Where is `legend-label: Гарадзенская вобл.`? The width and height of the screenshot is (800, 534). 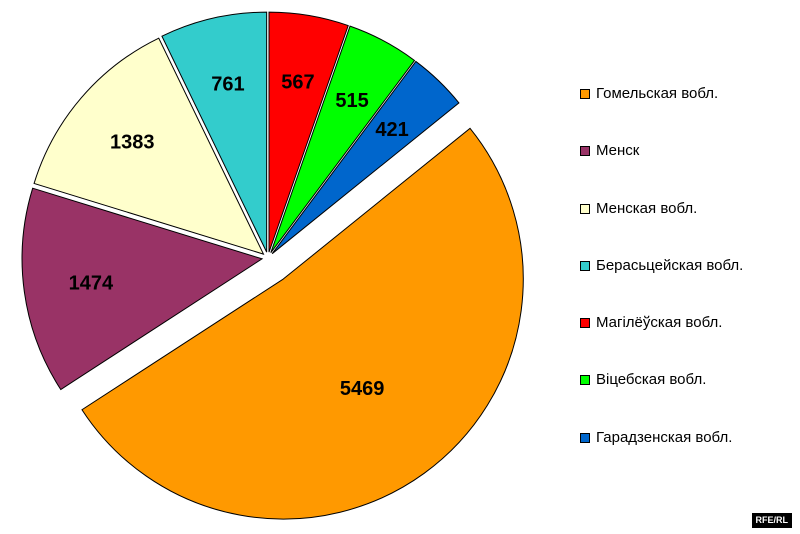 legend-label: Гарадзенская вобл. is located at coordinates (664, 437).